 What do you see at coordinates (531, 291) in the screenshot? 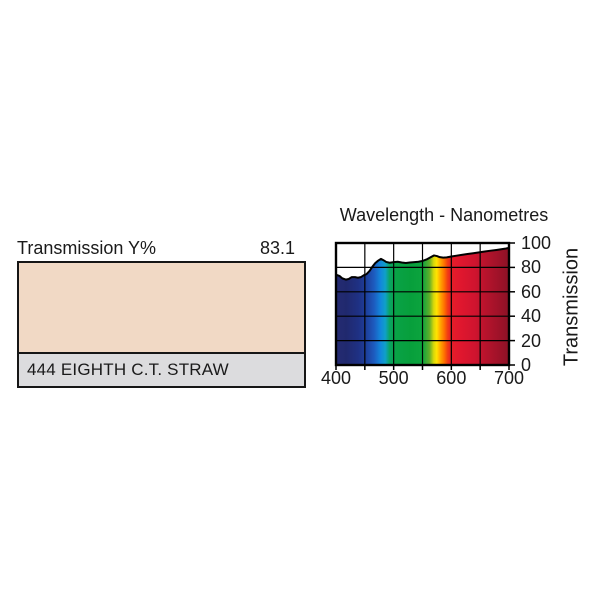
I see `y-tick-label-60: 60` at bounding box center [531, 291].